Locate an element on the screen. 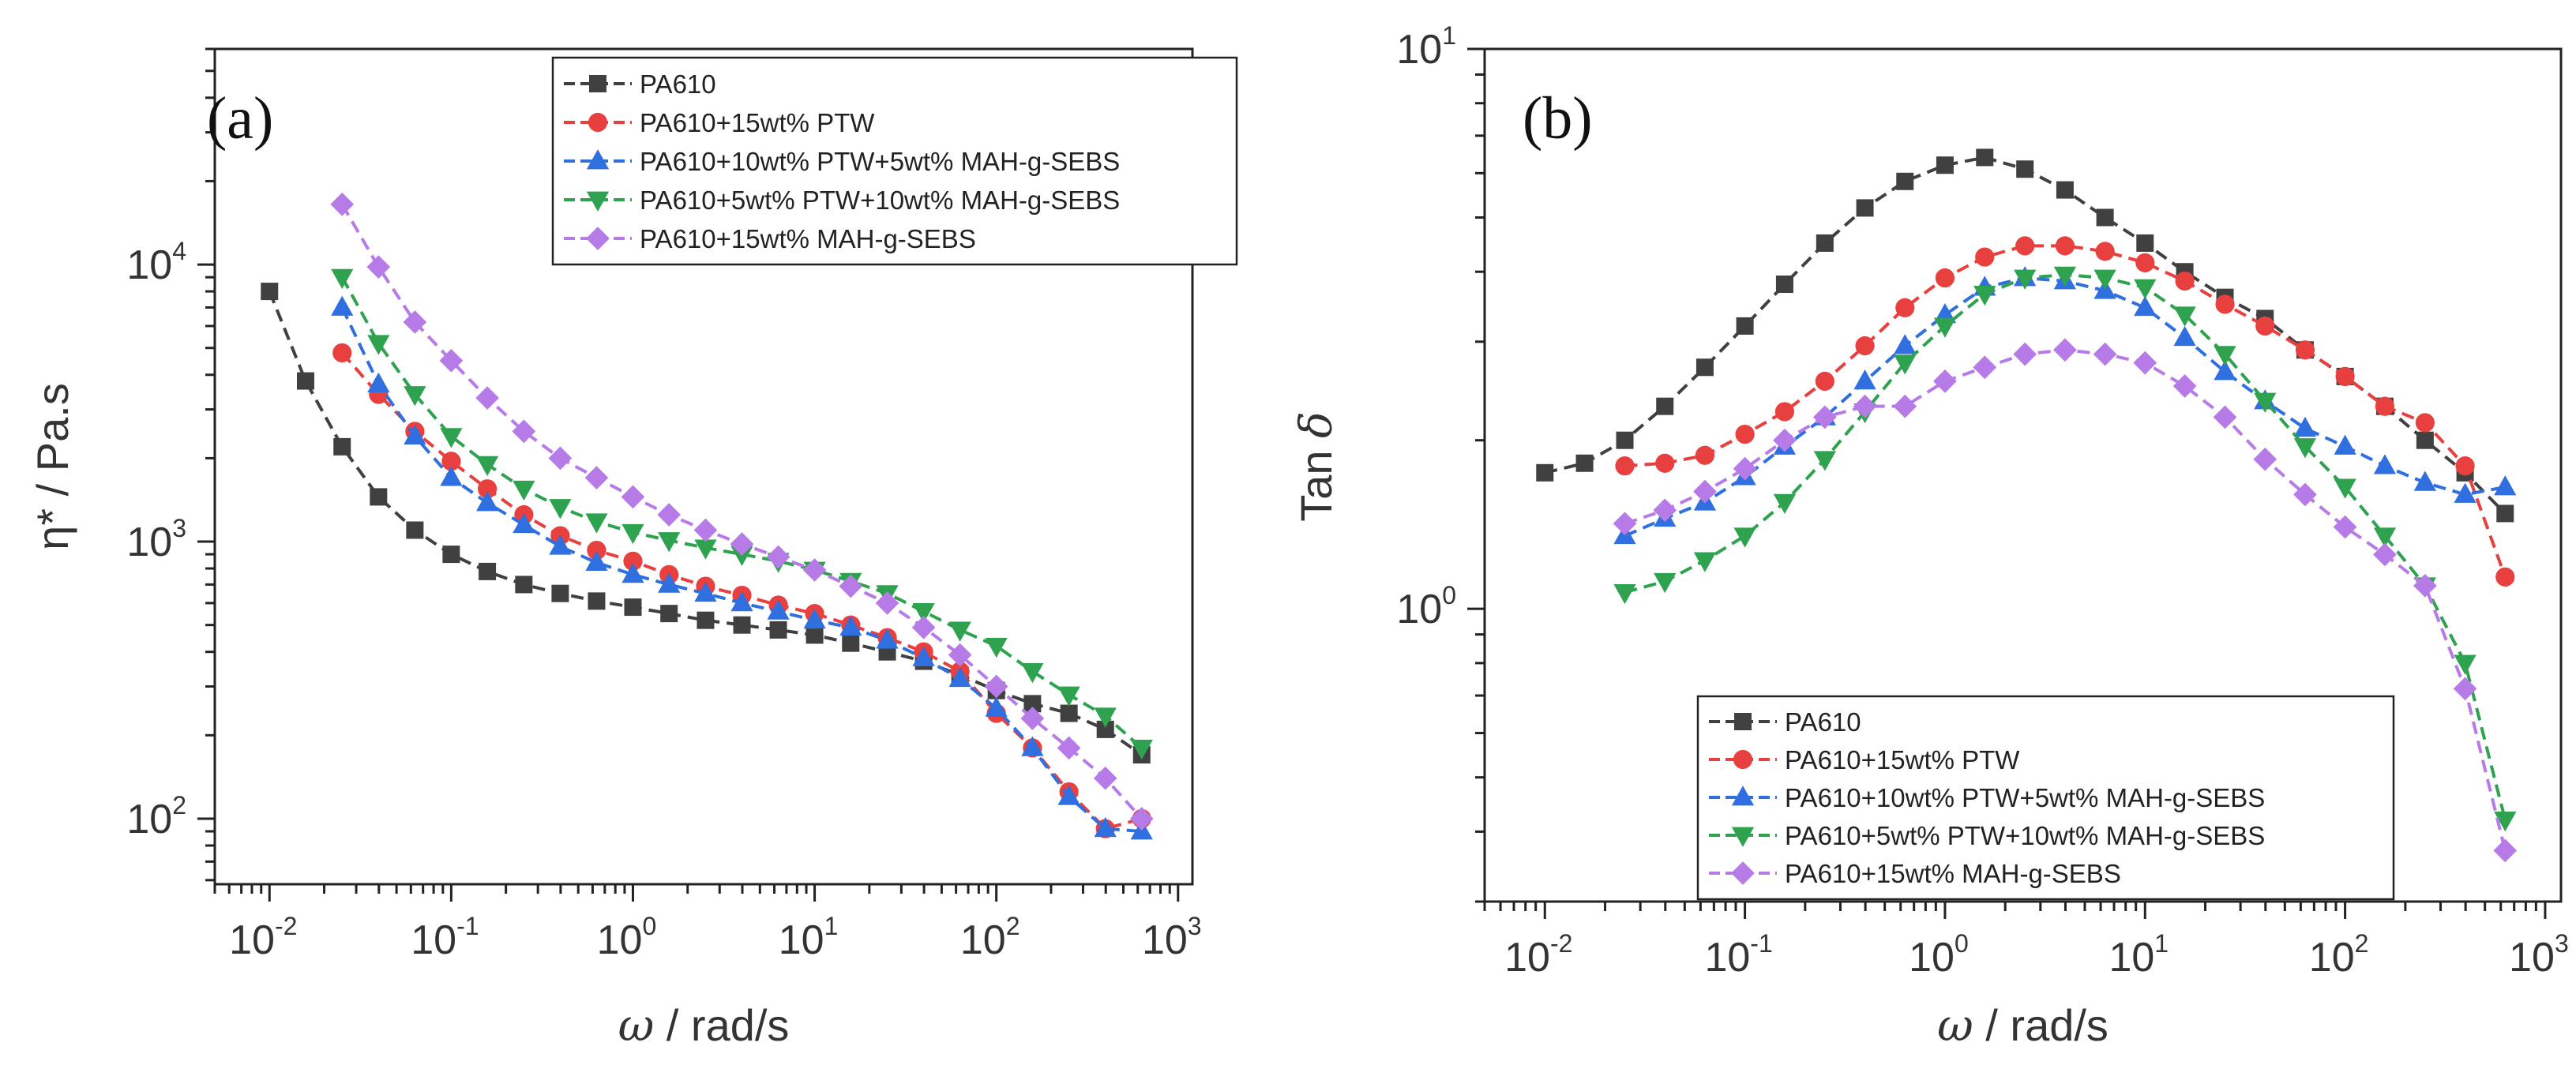 This screenshot has width=2576, height=1065. x-tick-label: 10⁰ is located at coordinates (1939, 955).